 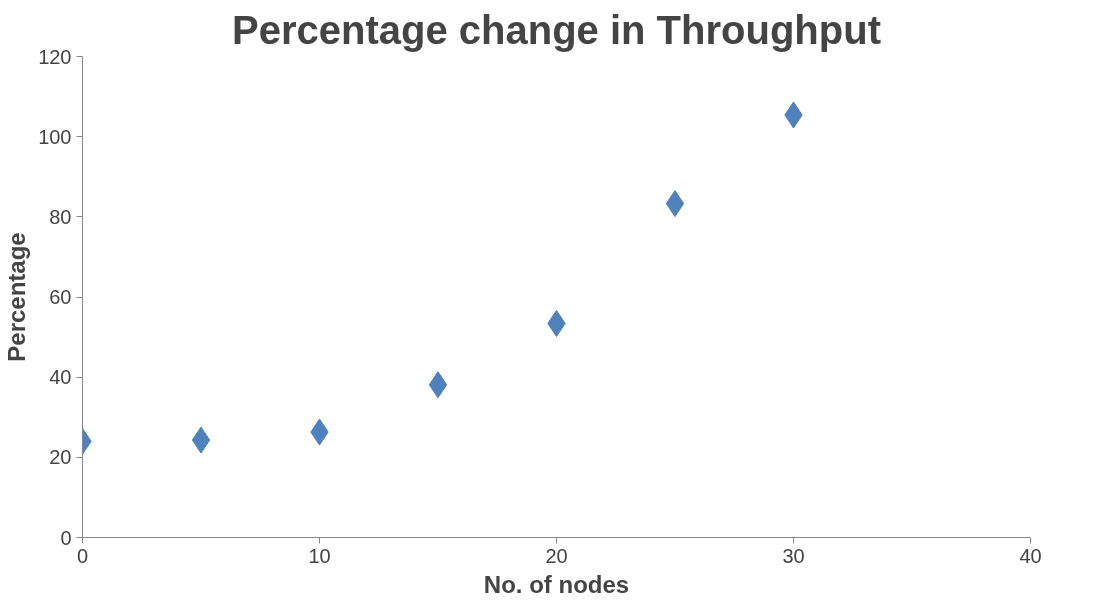 What do you see at coordinates (82, 555) in the screenshot?
I see `x-tick-label: 0` at bounding box center [82, 555].